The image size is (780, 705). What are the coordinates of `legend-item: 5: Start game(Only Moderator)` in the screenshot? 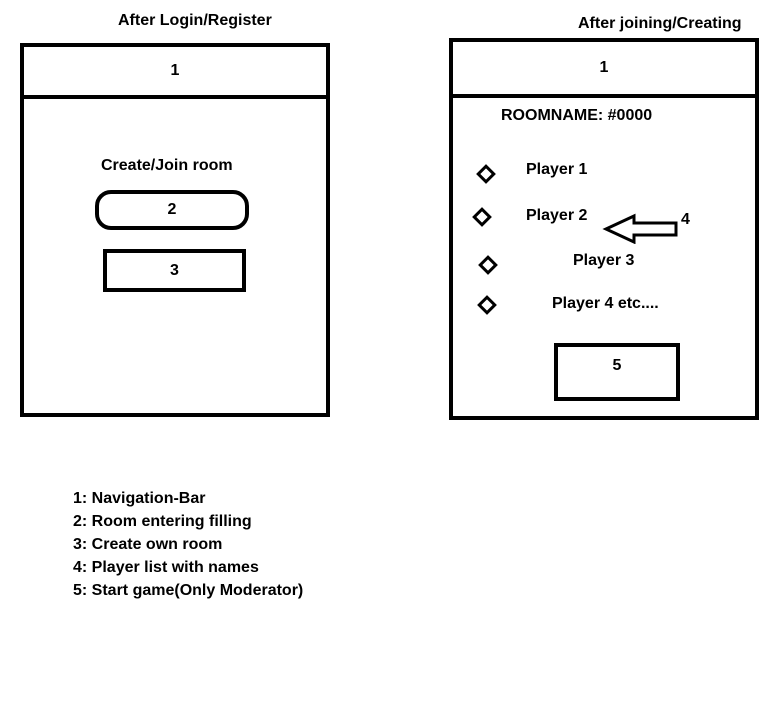 It's located at (188, 590).